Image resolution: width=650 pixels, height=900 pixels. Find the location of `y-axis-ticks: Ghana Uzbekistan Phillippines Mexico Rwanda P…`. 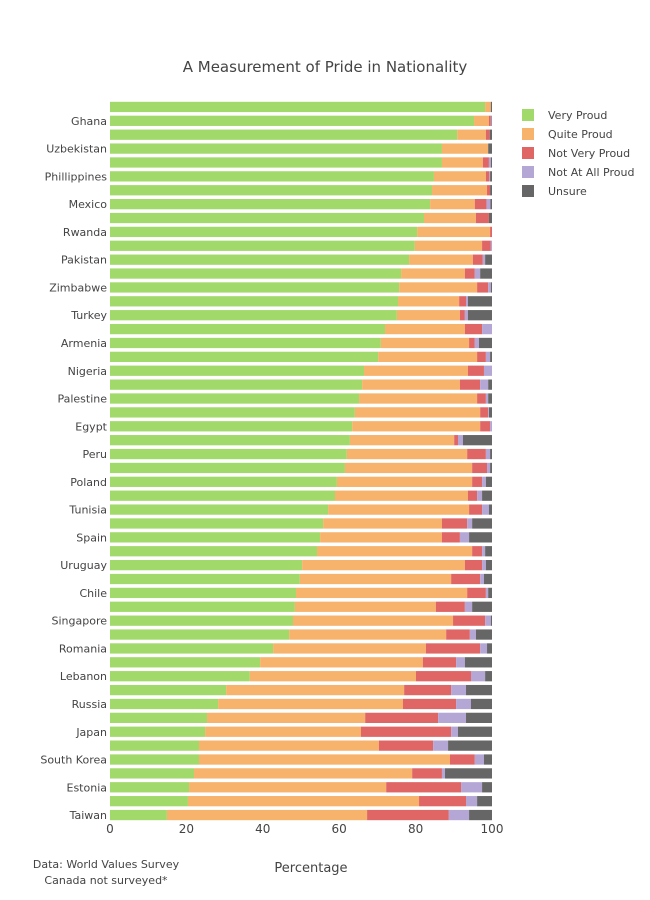

y-axis-ticks: Ghana Uzbekistan Phillippines Mexico Rwanda P… is located at coordinates (73, 468).